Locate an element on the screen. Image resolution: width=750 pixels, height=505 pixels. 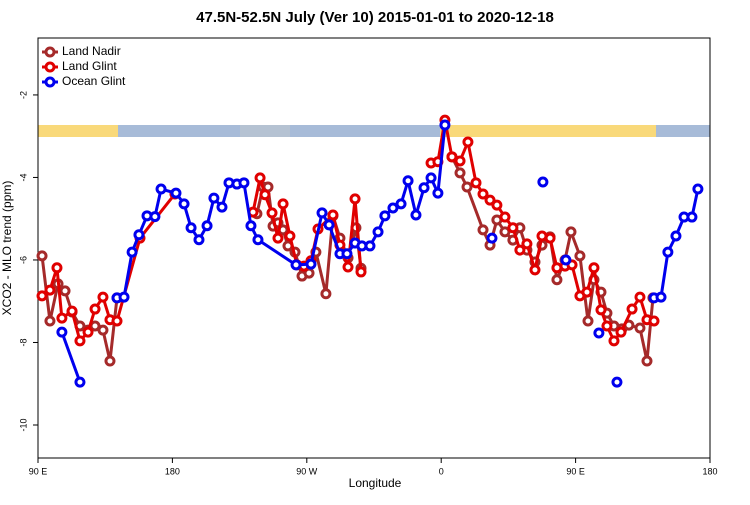
x-tick-label: 90 W is located at coordinates (307, 471).